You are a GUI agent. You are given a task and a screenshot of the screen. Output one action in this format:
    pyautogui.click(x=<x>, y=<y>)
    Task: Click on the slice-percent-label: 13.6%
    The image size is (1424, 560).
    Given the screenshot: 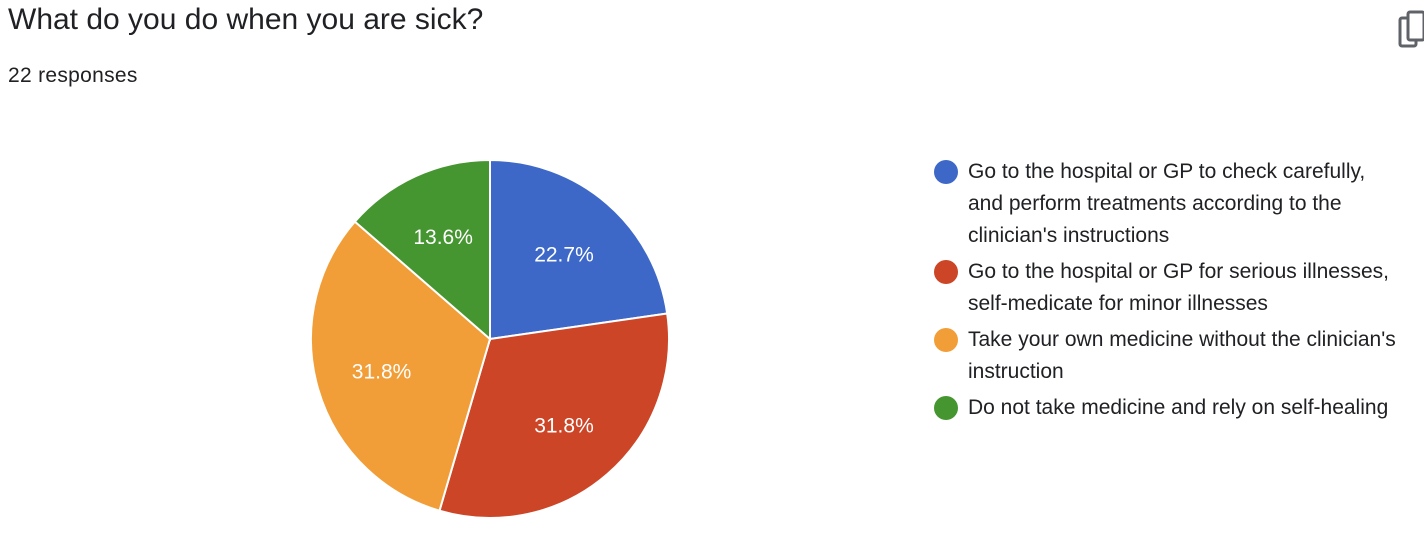 What is the action you would take?
    pyautogui.click(x=443, y=237)
    